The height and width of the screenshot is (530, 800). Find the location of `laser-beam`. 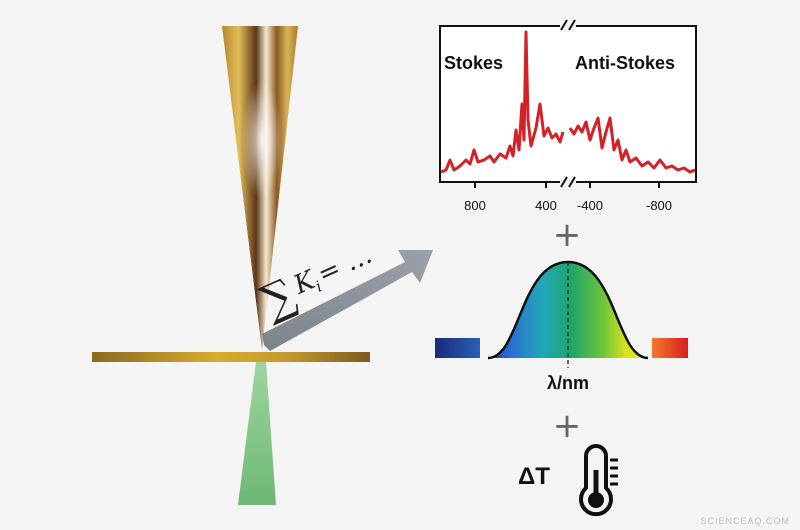

laser-beam is located at coordinates (257, 433).